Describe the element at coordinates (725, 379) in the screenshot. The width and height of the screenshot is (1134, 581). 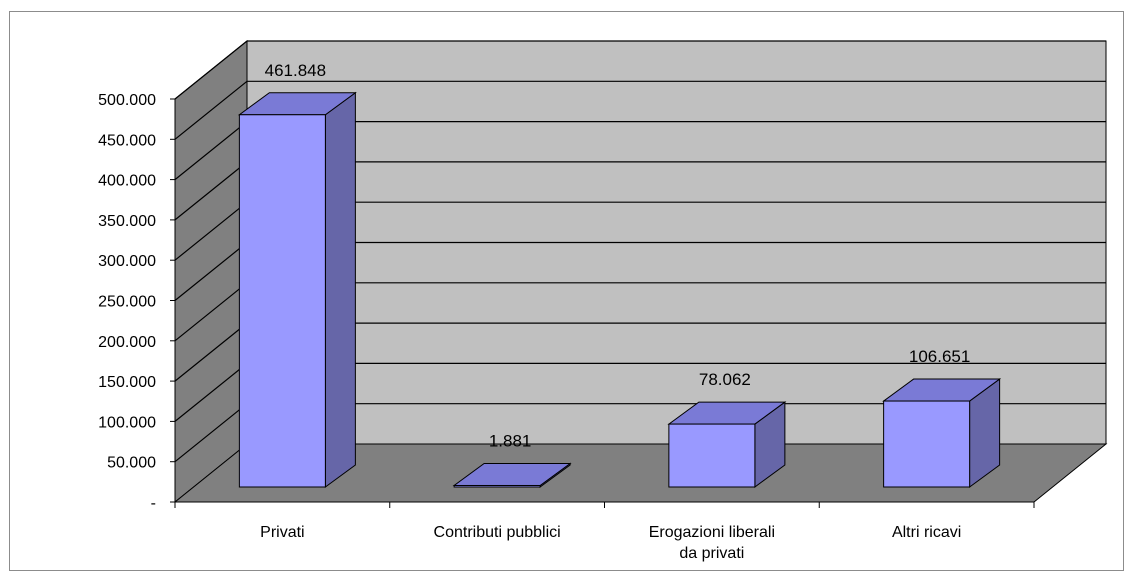
I see `data-label: 78.062` at that location.